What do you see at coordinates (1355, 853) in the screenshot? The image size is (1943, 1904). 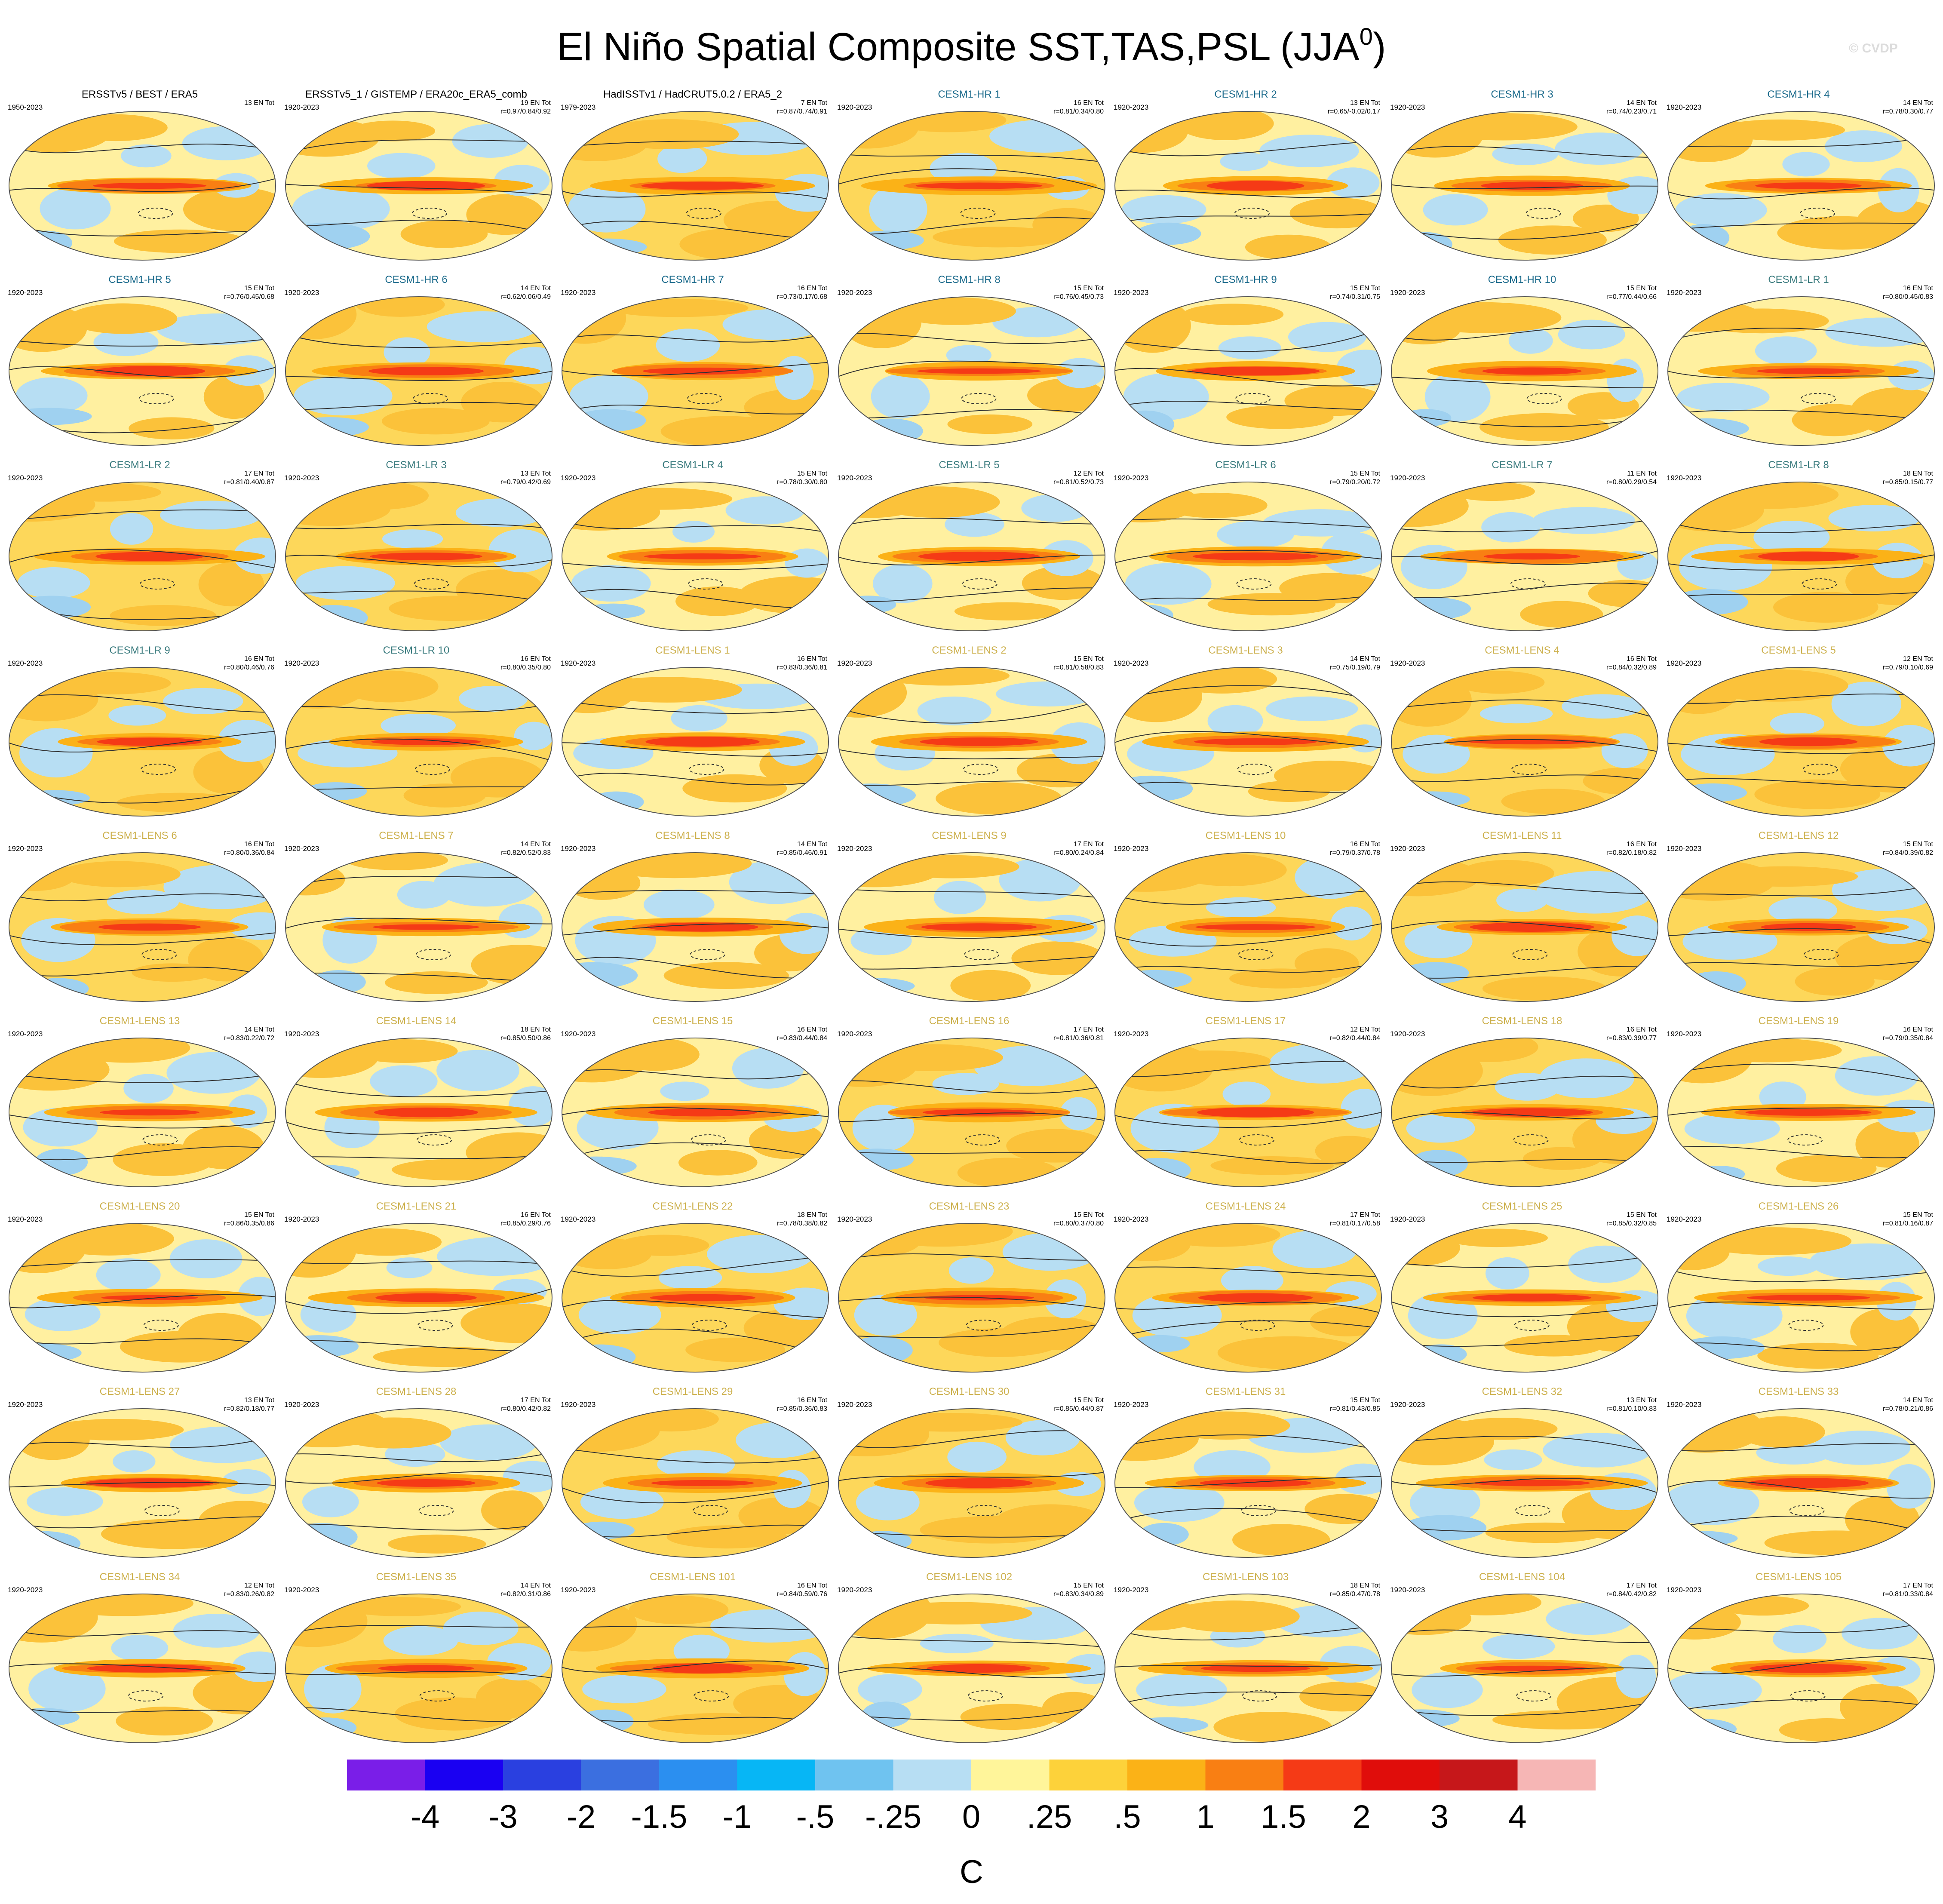 I see `panel-pattern-correlation: r=0.79/0.37/0.78` at bounding box center [1355, 853].